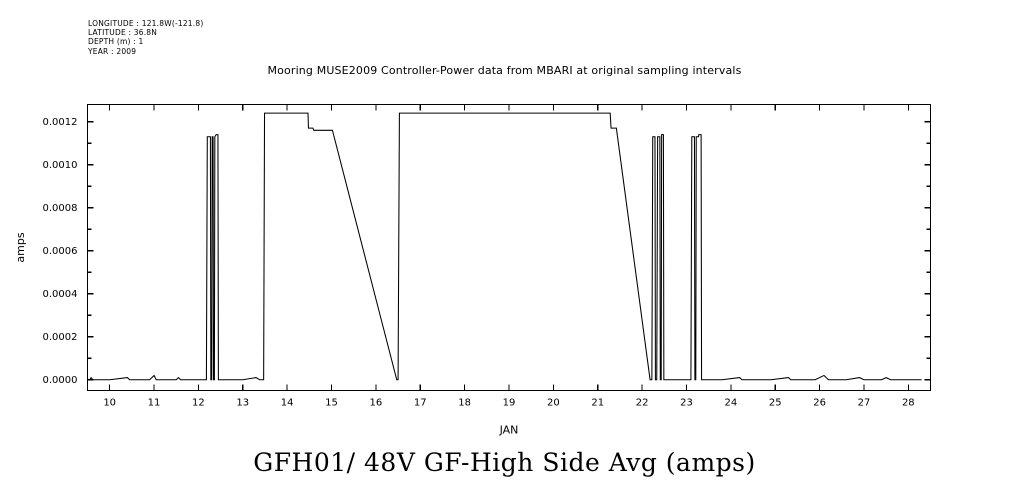 The width and height of the screenshot is (1009, 504). What do you see at coordinates (553, 403) in the screenshot?
I see `x-tick-label: 20` at bounding box center [553, 403].